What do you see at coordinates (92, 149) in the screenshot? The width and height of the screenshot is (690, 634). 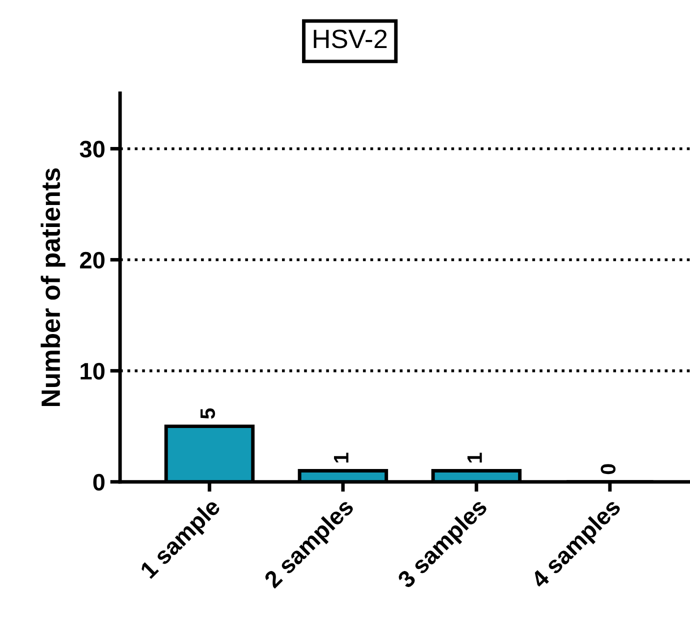 I see `y-tick-label: 30` at bounding box center [92, 149].